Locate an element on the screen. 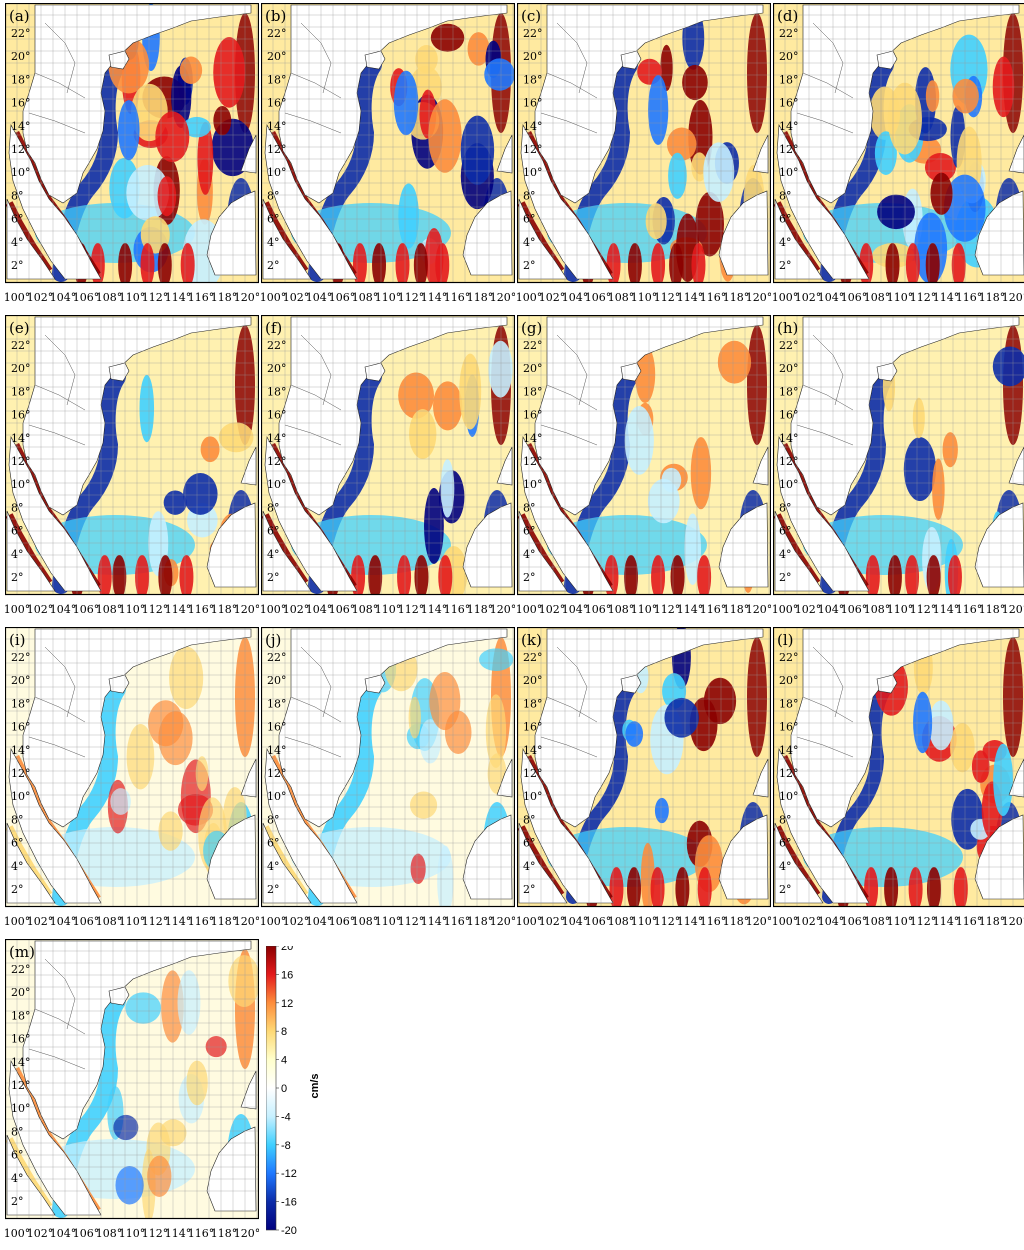  lat-tick-label: 10° is located at coordinates (277, 172).